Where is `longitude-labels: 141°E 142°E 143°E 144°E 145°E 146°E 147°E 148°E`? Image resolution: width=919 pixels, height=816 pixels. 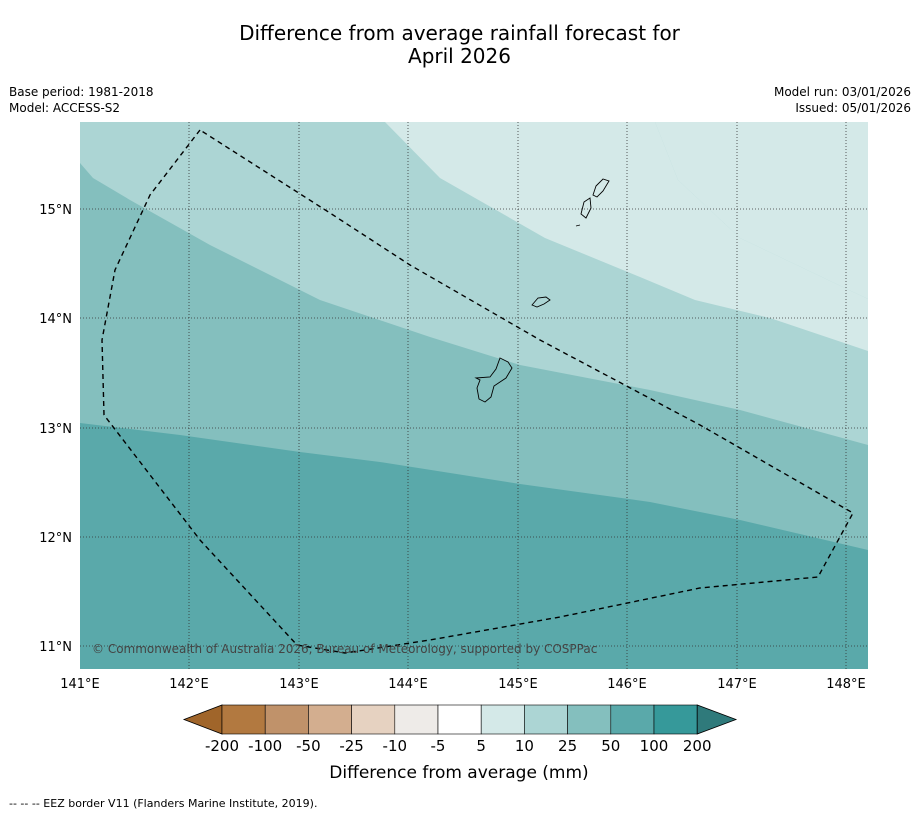
longitude-labels: 141°E 142°E 143°E 144°E 145°E 146°E 147°E 148°E is located at coordinates (463, 684).